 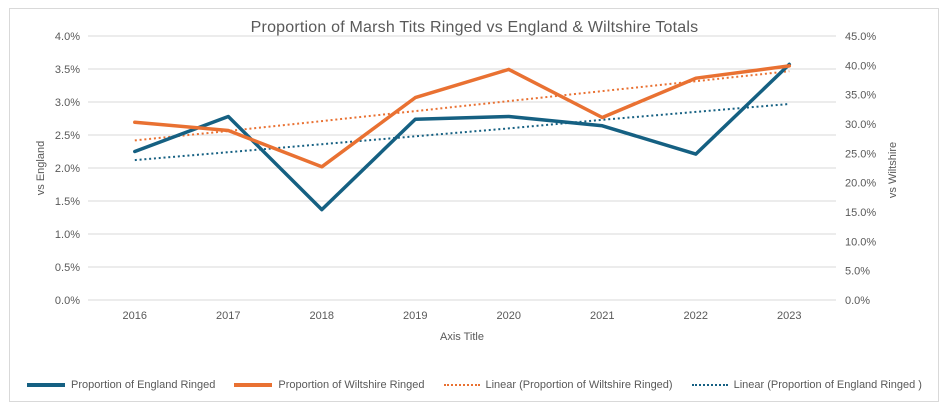 What do you see at coordinates (860, 242) in the screenshot?
I see `right-axis-tick-label: 10.0%` at bounding box center [860, 242].